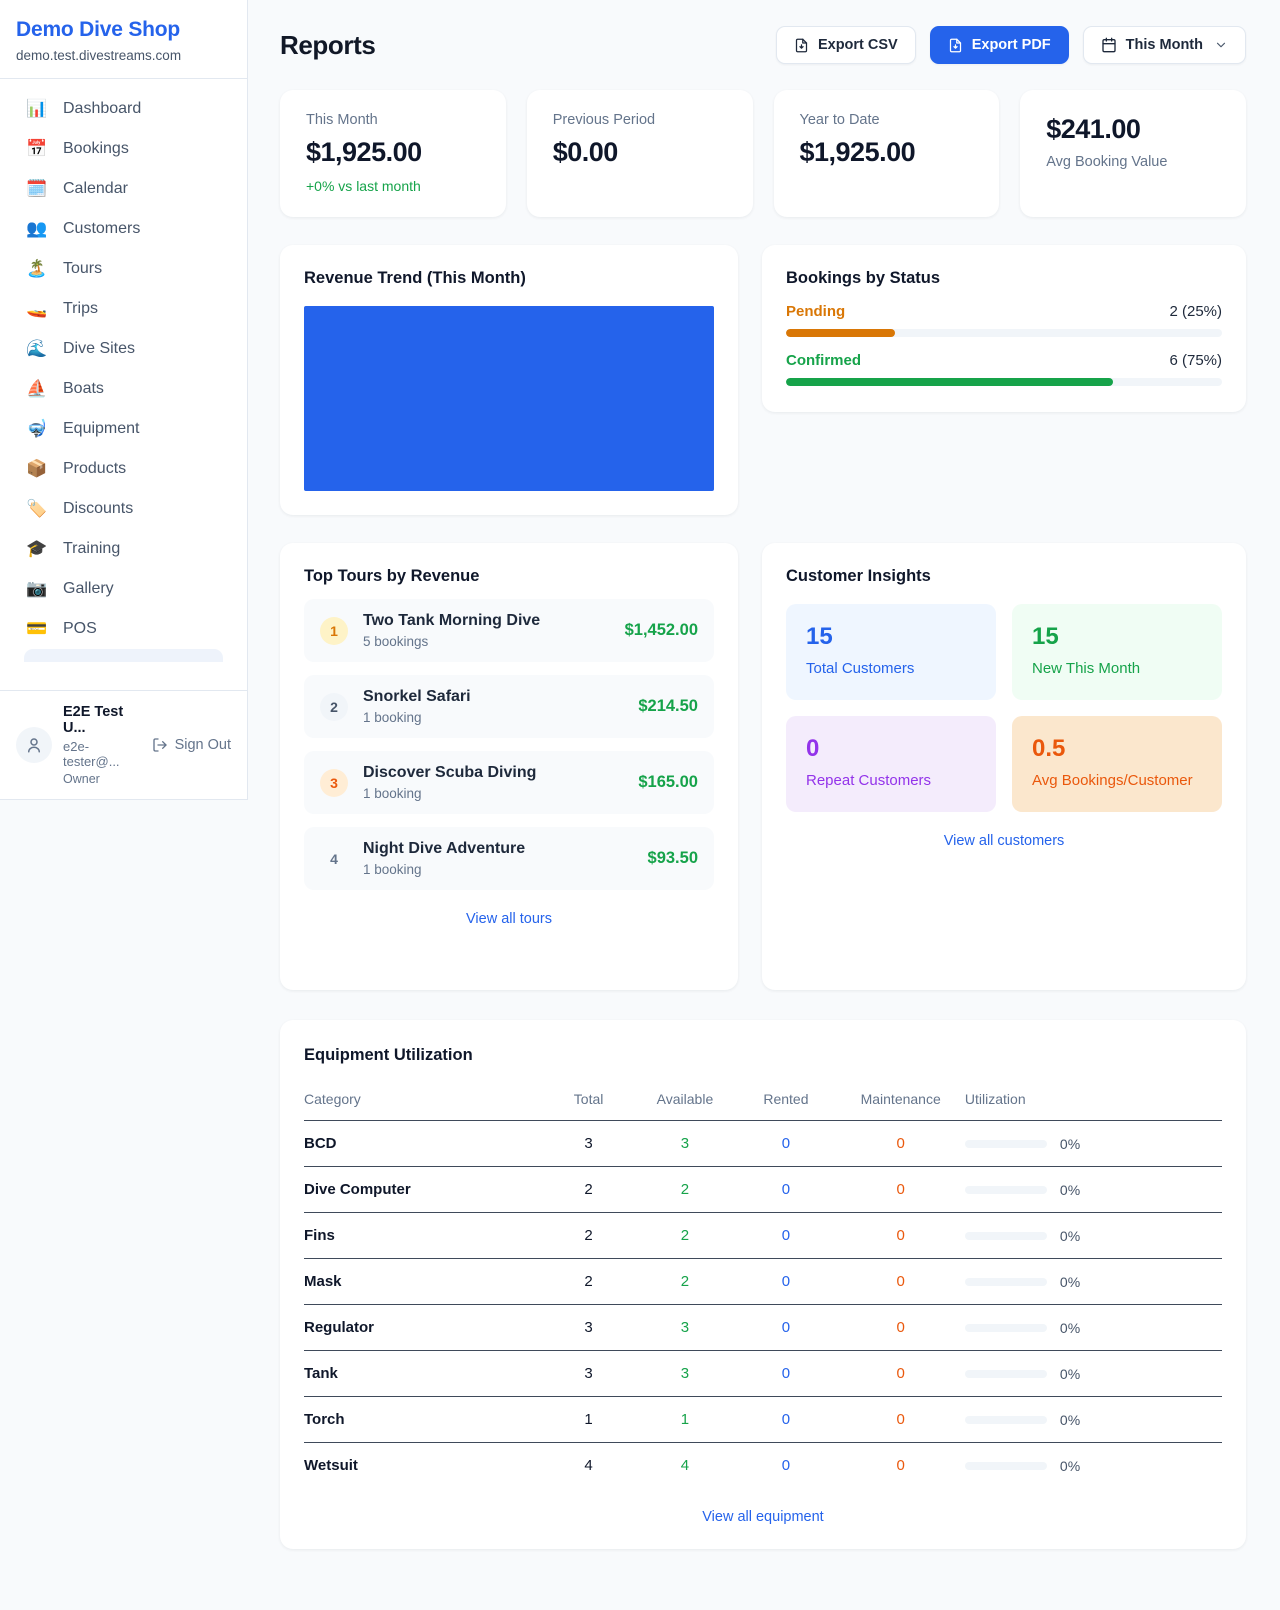  Describe the element at coordinates (363, 186) in the screenshot. I see `stat-delta: +0% vs last month` at that location.